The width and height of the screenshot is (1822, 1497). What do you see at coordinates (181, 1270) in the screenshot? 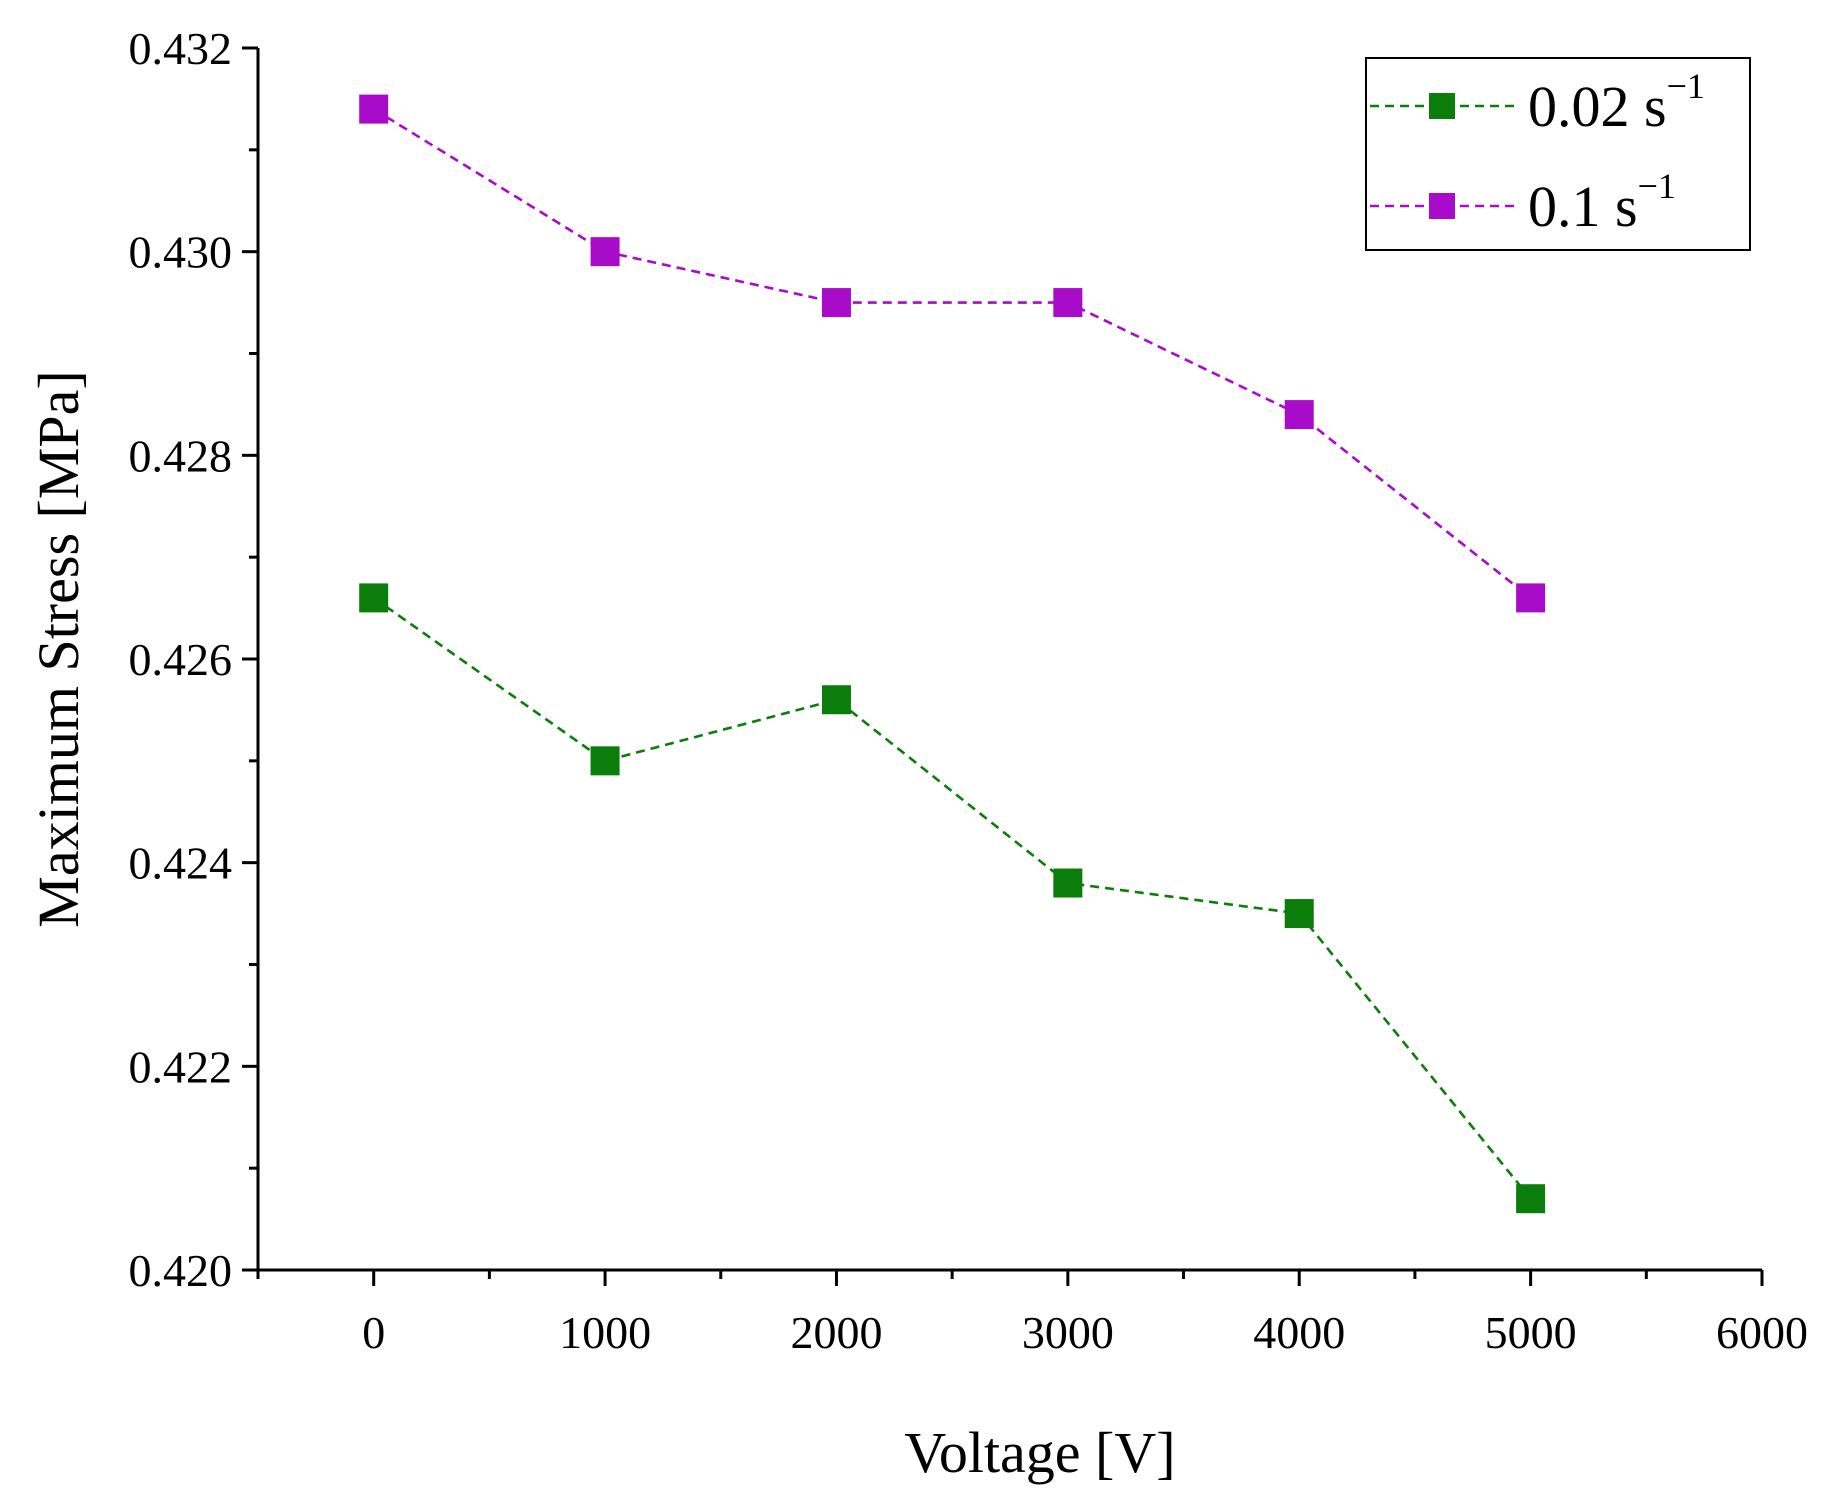
I see `y-tick-label: 0.420` at bounding box center [181, 1270].